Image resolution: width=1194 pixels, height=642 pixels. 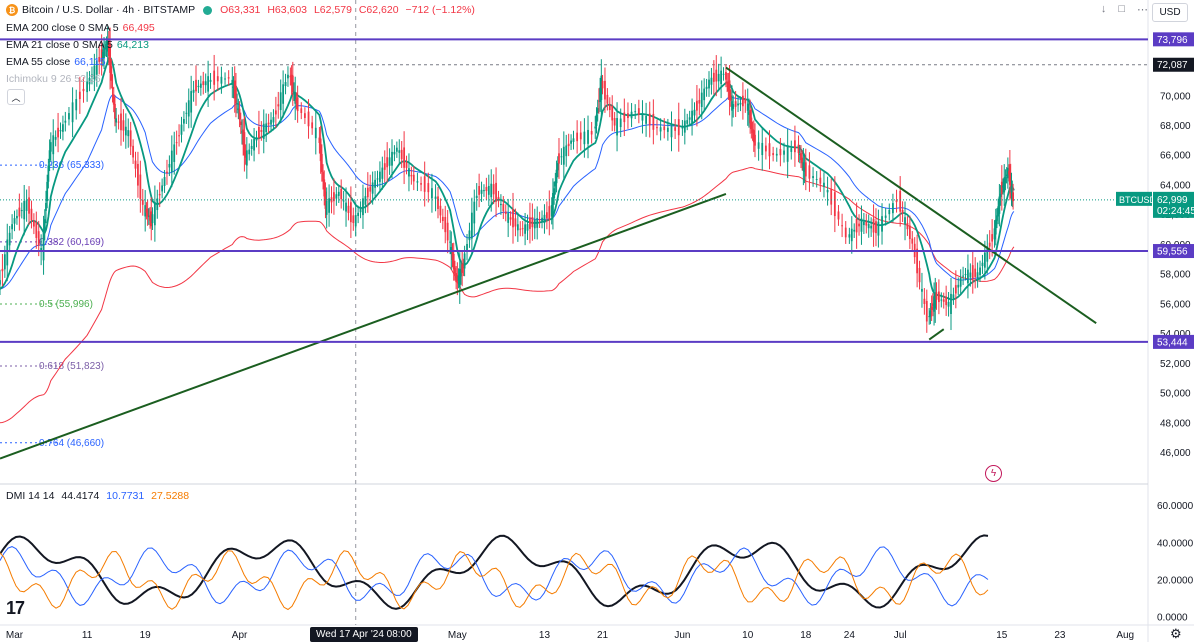 What do you see at coordinates (1142, 10) in the screenshot?
I see `more-icon: ⋯` at bounding box center [1142, 10].